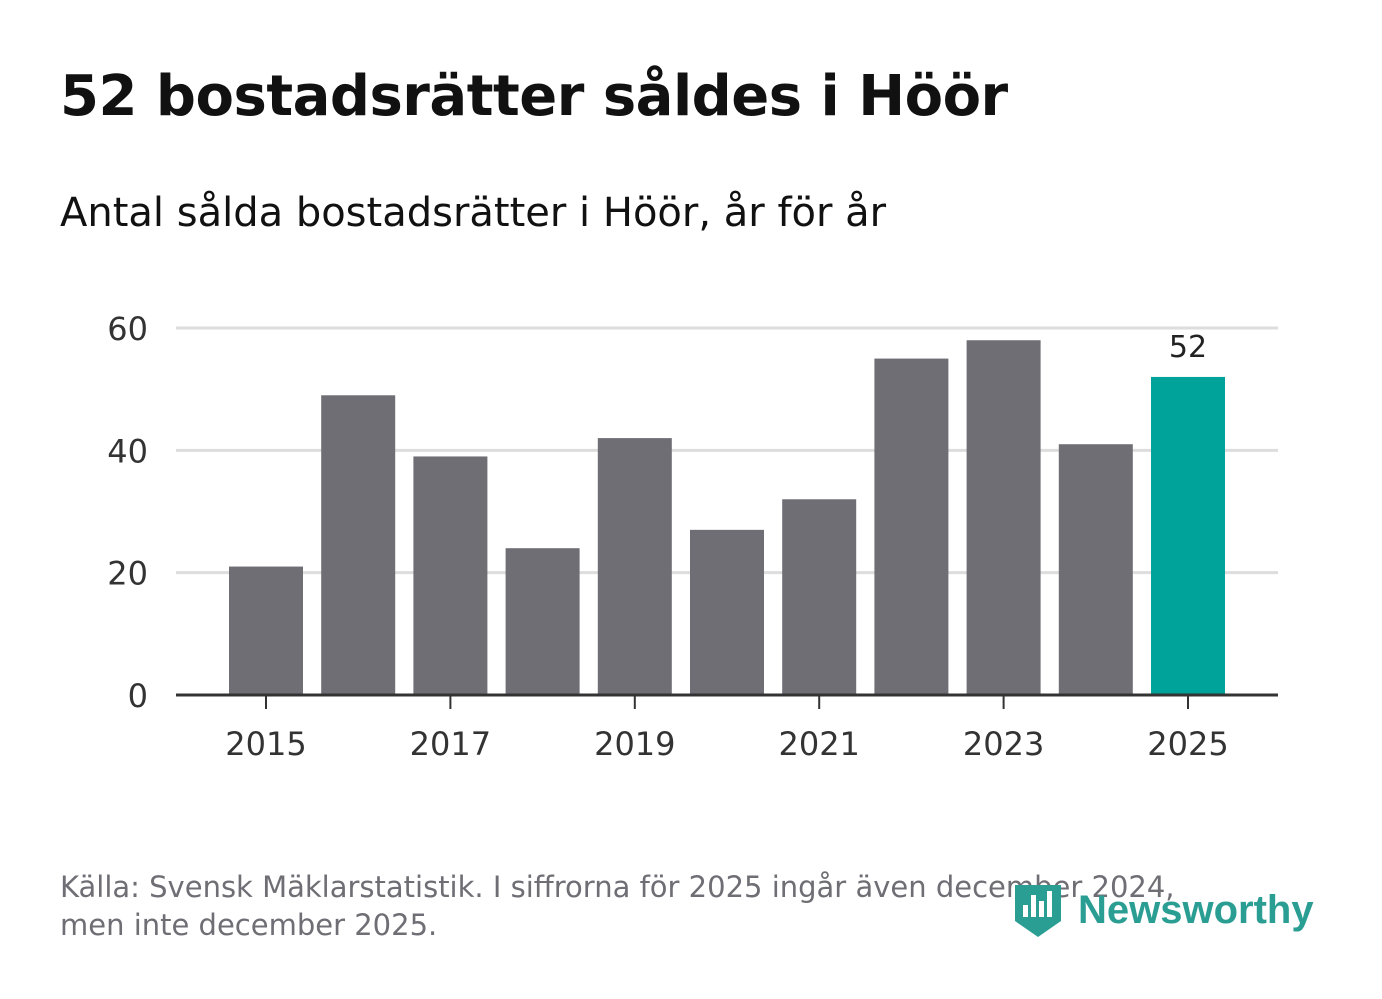  What do you see at coordinates (127, 512) in the screenshot?
I see `y-axis-labels: 0 20 40 60` at bounding box center [127, 512].